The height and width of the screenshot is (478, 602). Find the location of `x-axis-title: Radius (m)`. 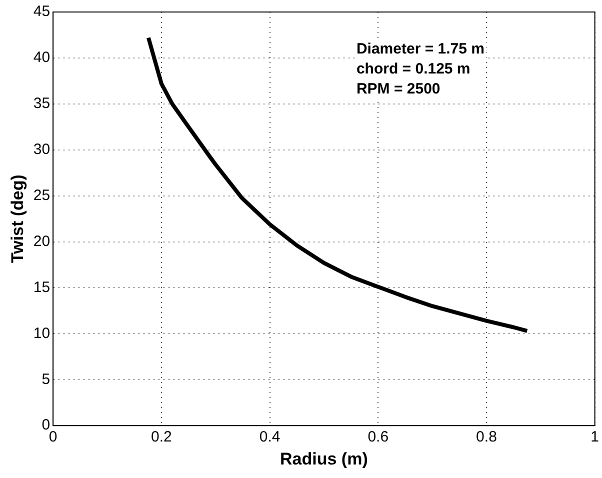

x-axis-title: Radius (m) is located at coordinates (324, 458).